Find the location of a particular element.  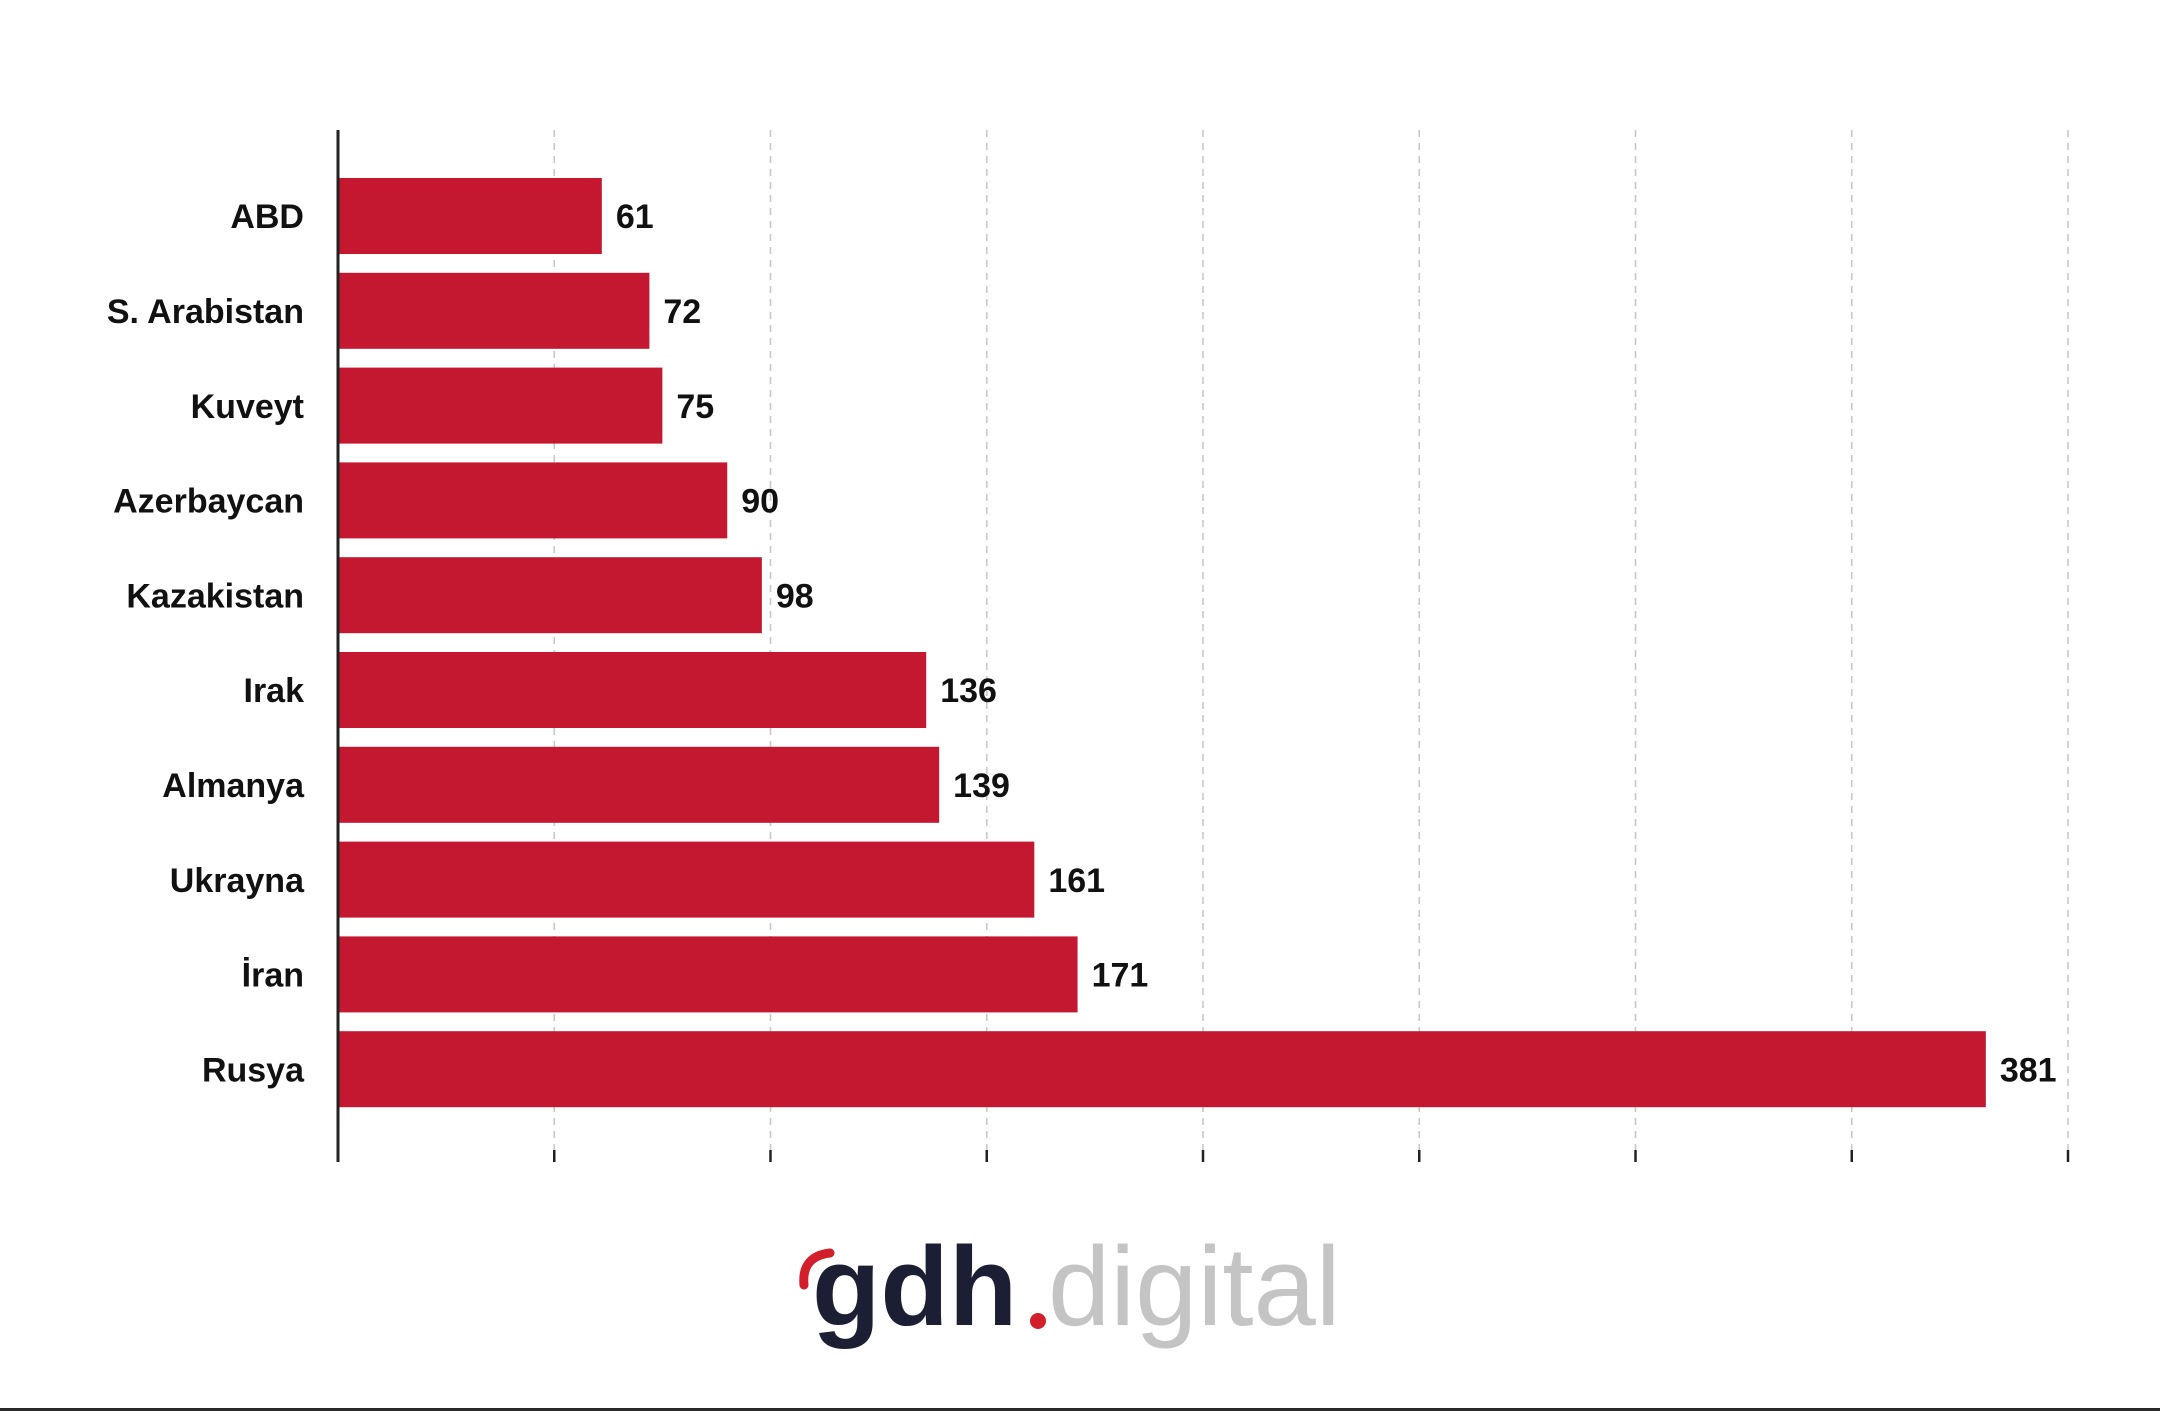

category-label: Rusya is located at coordinates (253, 1070).